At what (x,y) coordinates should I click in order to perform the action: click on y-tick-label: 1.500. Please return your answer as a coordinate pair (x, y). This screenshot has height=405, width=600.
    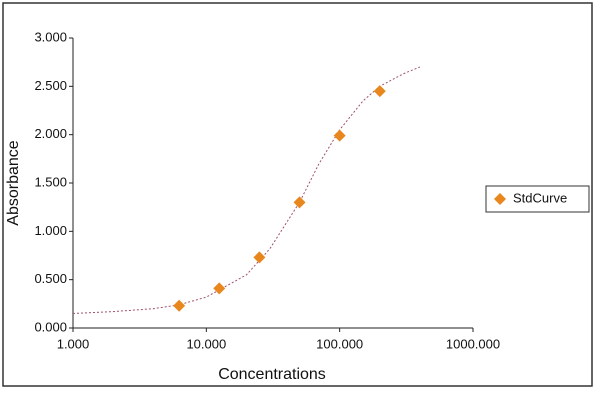
    Looking at the image, I should click on (50, 181).